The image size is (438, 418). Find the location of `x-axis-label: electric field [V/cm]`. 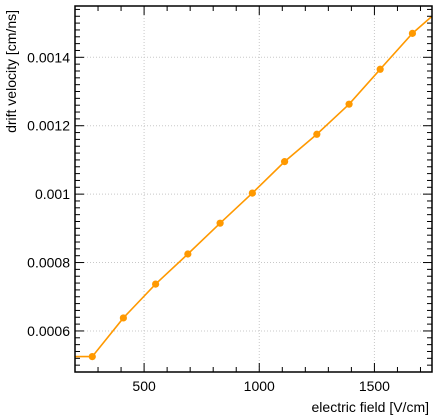

x-axis-label: electric field [V/cm] is located at coordinates (370, 407).